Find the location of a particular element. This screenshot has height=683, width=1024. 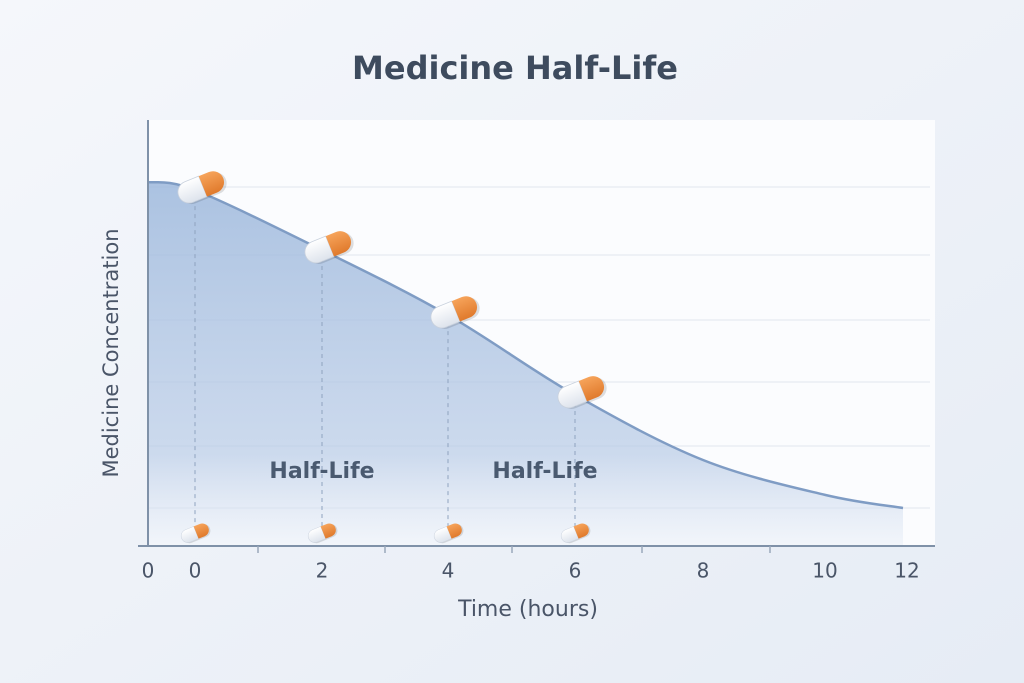

x-tick-label: 8 is located at coordinates (703, 571).